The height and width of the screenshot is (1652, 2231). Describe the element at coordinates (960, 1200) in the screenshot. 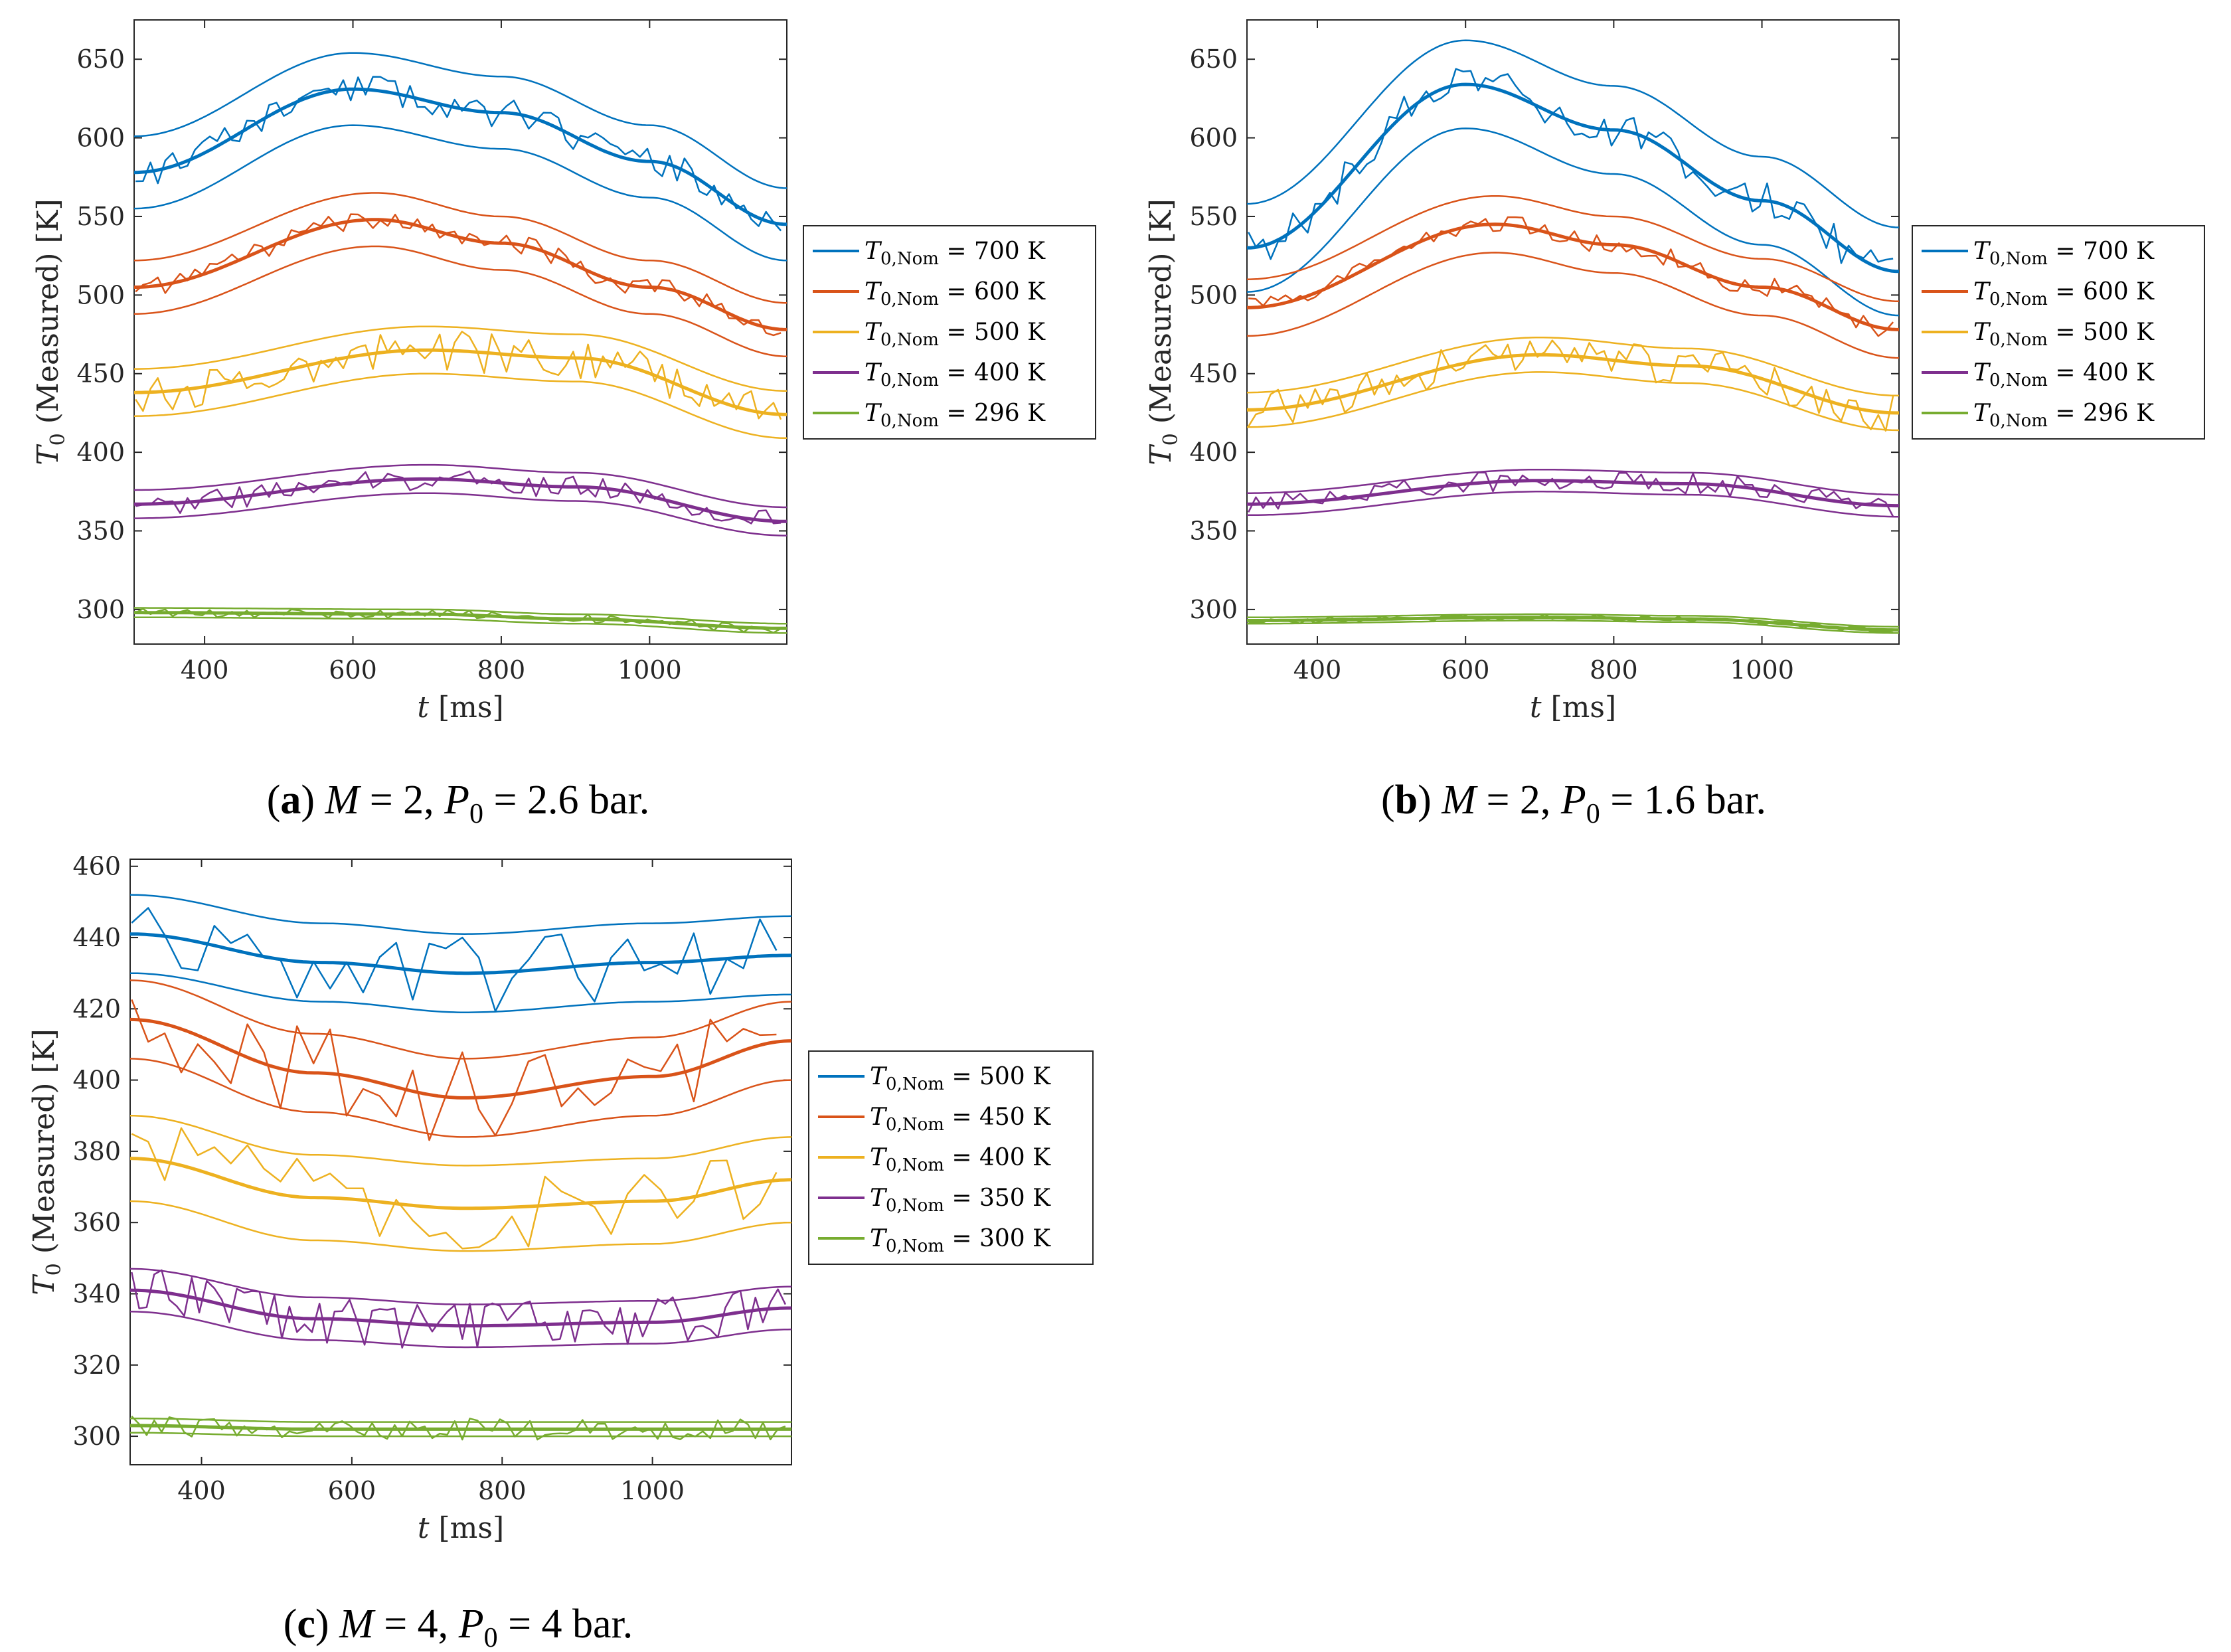

I see `legend-entry: T0,Nom = 350 K` at that location.